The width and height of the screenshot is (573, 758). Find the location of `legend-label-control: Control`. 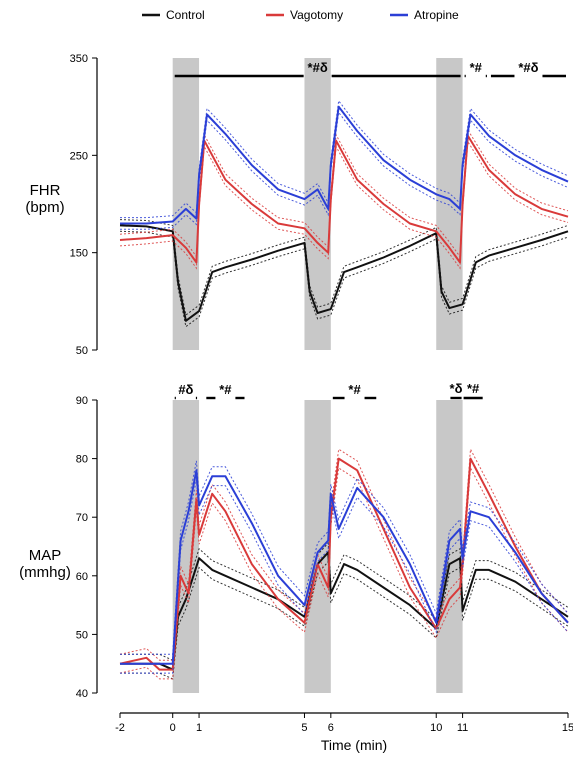

legend-label-control: Control is located at coordinates (185, 15).